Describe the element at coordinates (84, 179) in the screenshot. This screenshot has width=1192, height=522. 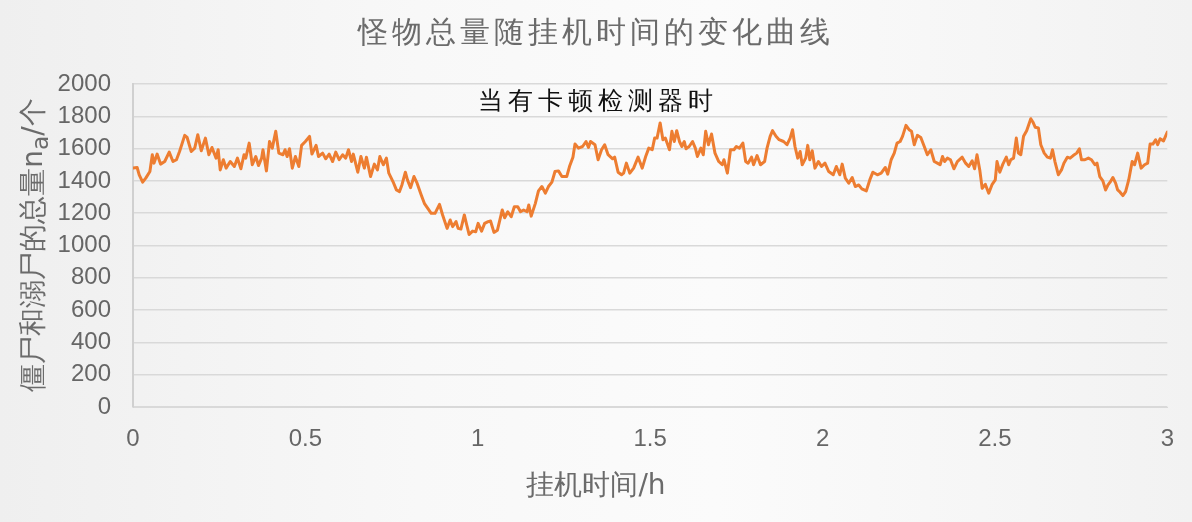
I see `y-tick-label: 1400` at that location.